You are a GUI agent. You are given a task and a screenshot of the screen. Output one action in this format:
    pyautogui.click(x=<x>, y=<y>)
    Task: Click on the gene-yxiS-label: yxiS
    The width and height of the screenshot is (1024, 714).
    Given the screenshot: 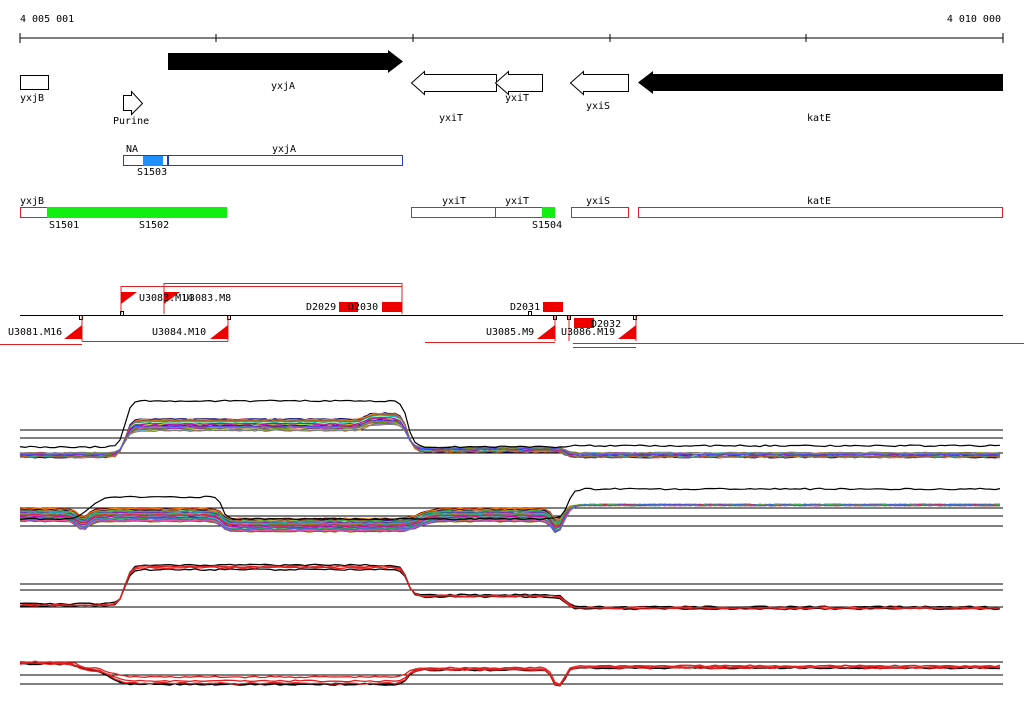 What is the action you would take?
    pyautogui.click(x=598, y=106)
    